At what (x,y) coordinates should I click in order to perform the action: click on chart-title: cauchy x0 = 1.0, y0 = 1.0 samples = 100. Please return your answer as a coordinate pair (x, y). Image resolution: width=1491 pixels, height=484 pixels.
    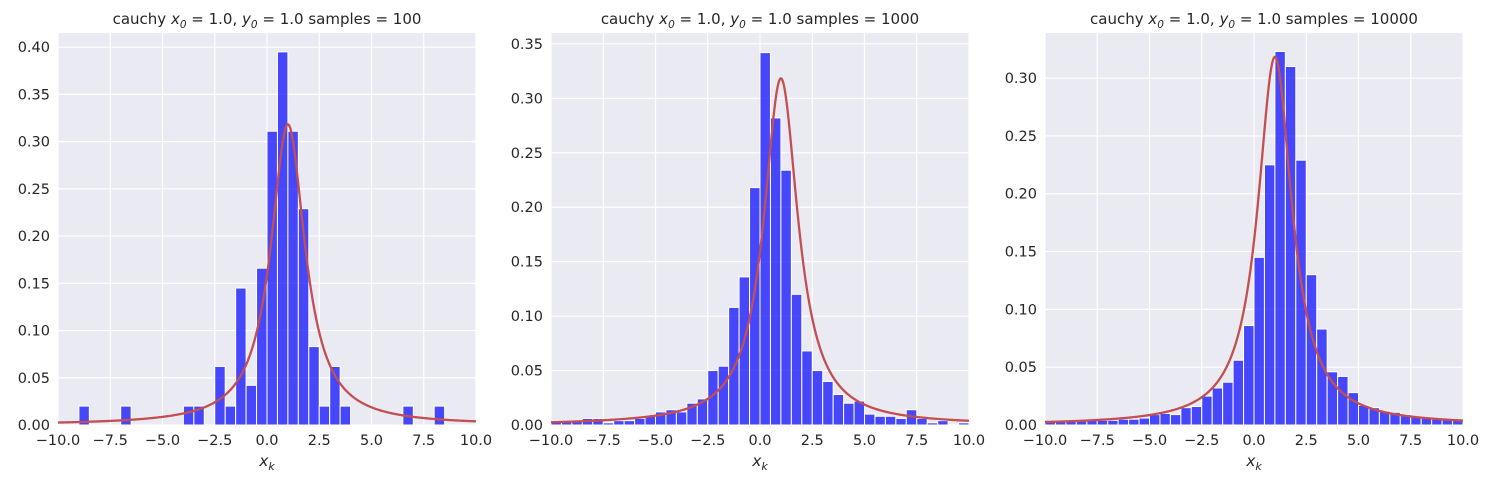
    Looking at the image, I should click on (267, 20).